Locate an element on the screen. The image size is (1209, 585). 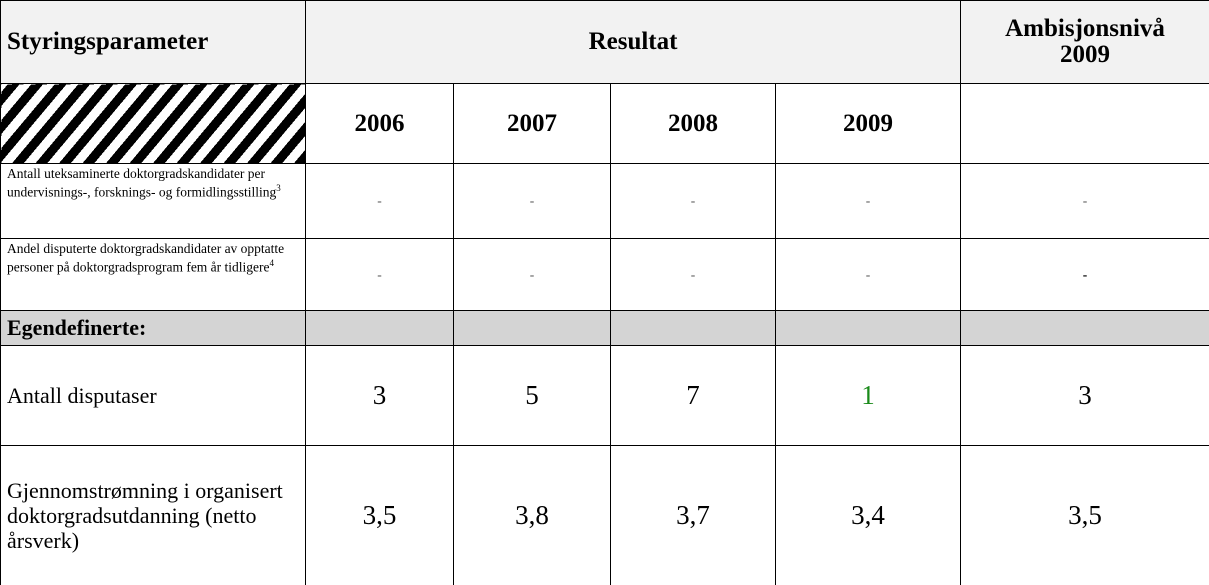
hatched-cell is located at coordinates (153, 123).